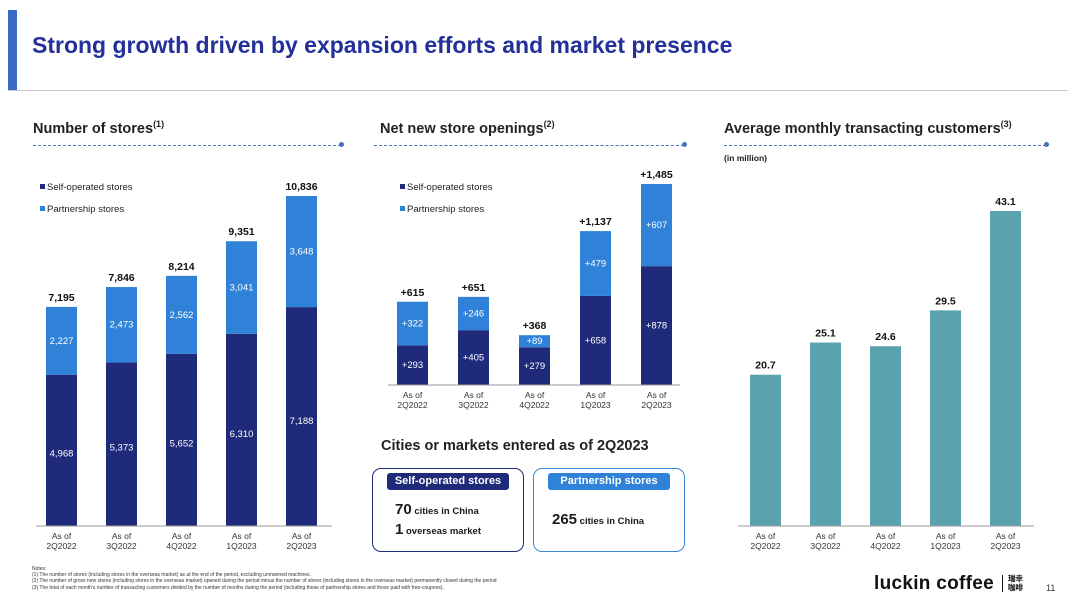  Describe the element at coordinates (1051, 588) in the screenshot. I see `page-number: 11` at that location.